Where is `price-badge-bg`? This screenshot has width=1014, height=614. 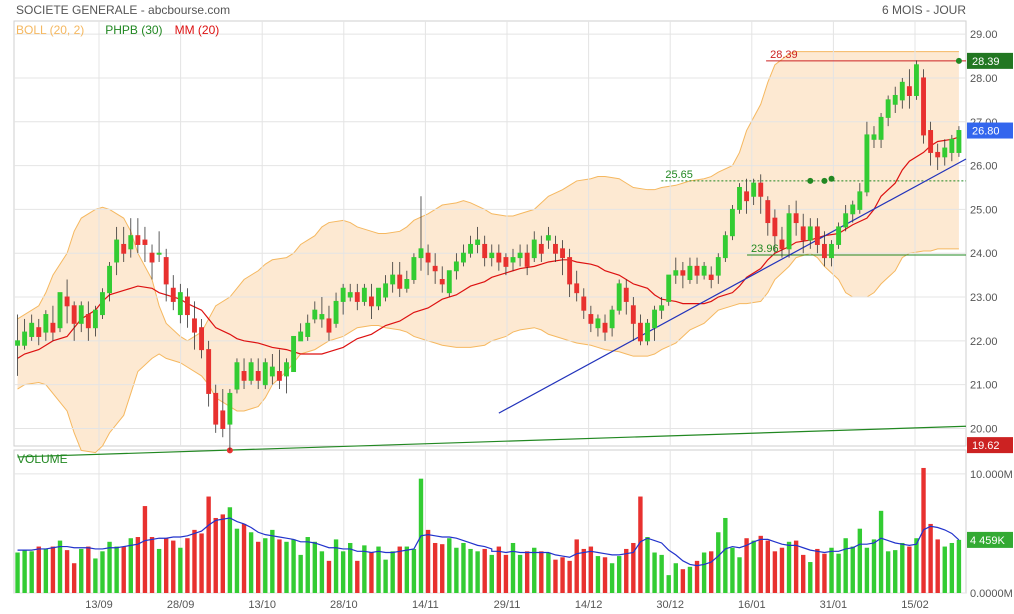 price-badge-bg is located at coordinates (990, 60).